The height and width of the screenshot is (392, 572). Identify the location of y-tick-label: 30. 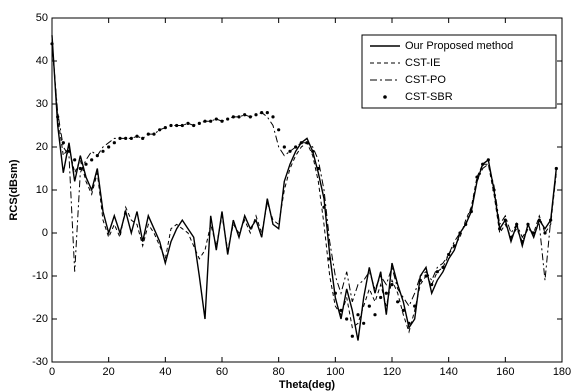
(42, 104).